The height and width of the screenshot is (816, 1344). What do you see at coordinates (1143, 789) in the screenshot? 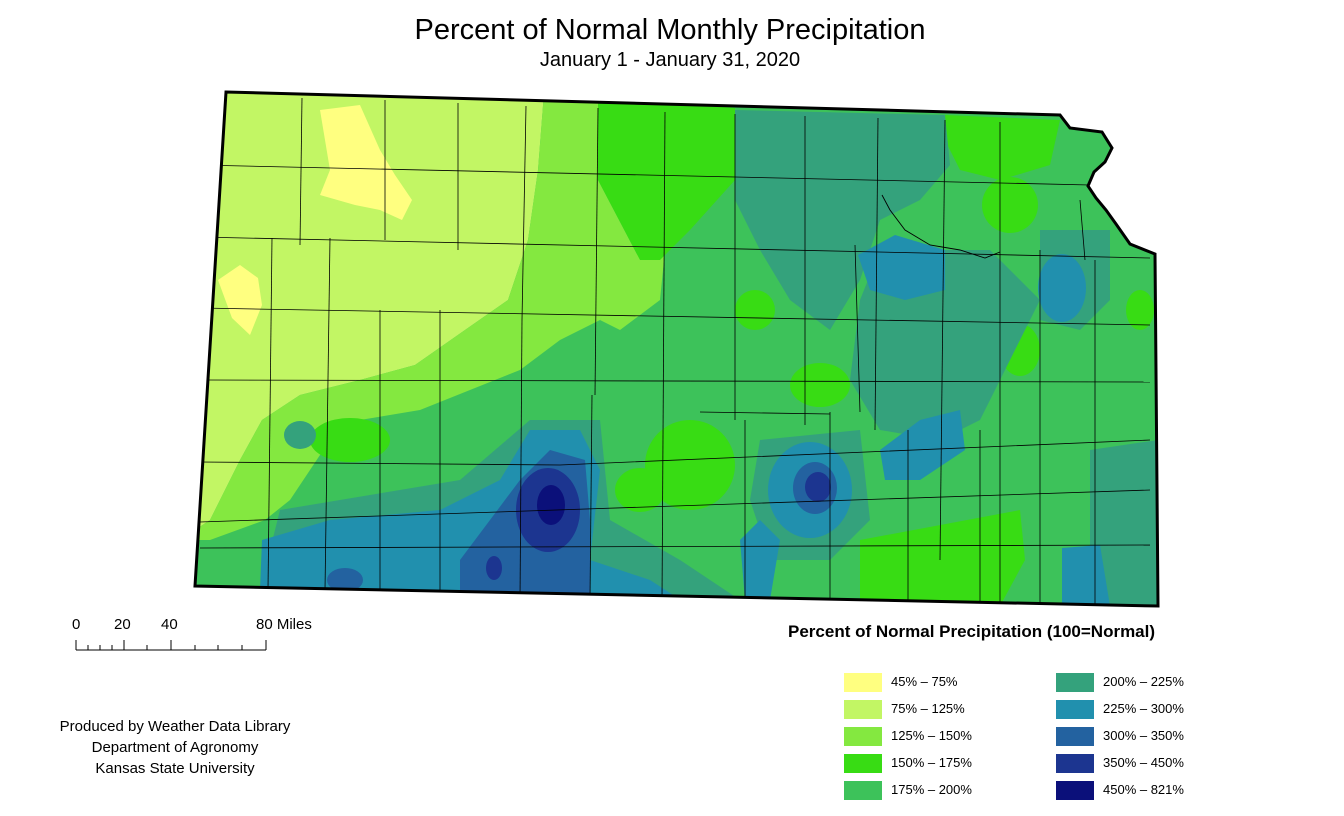
I see `legend-label: 450% – 821%` at bounding box center [1143, 789].